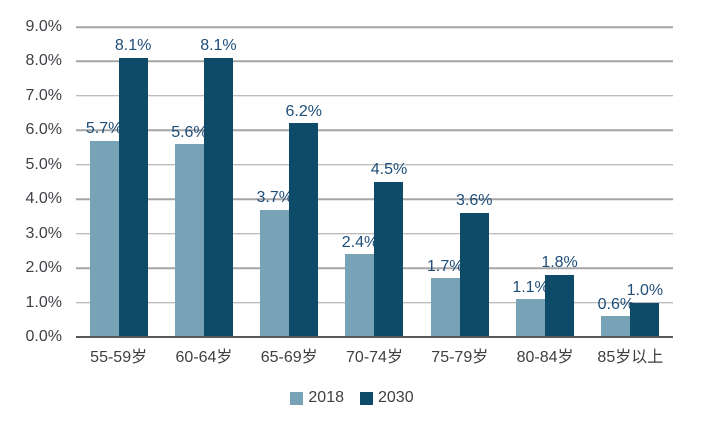 Image resolution: width=704 pixels, height=439 pixels. I want to click on x-category-label: 75-79岁, so click(460, 357).